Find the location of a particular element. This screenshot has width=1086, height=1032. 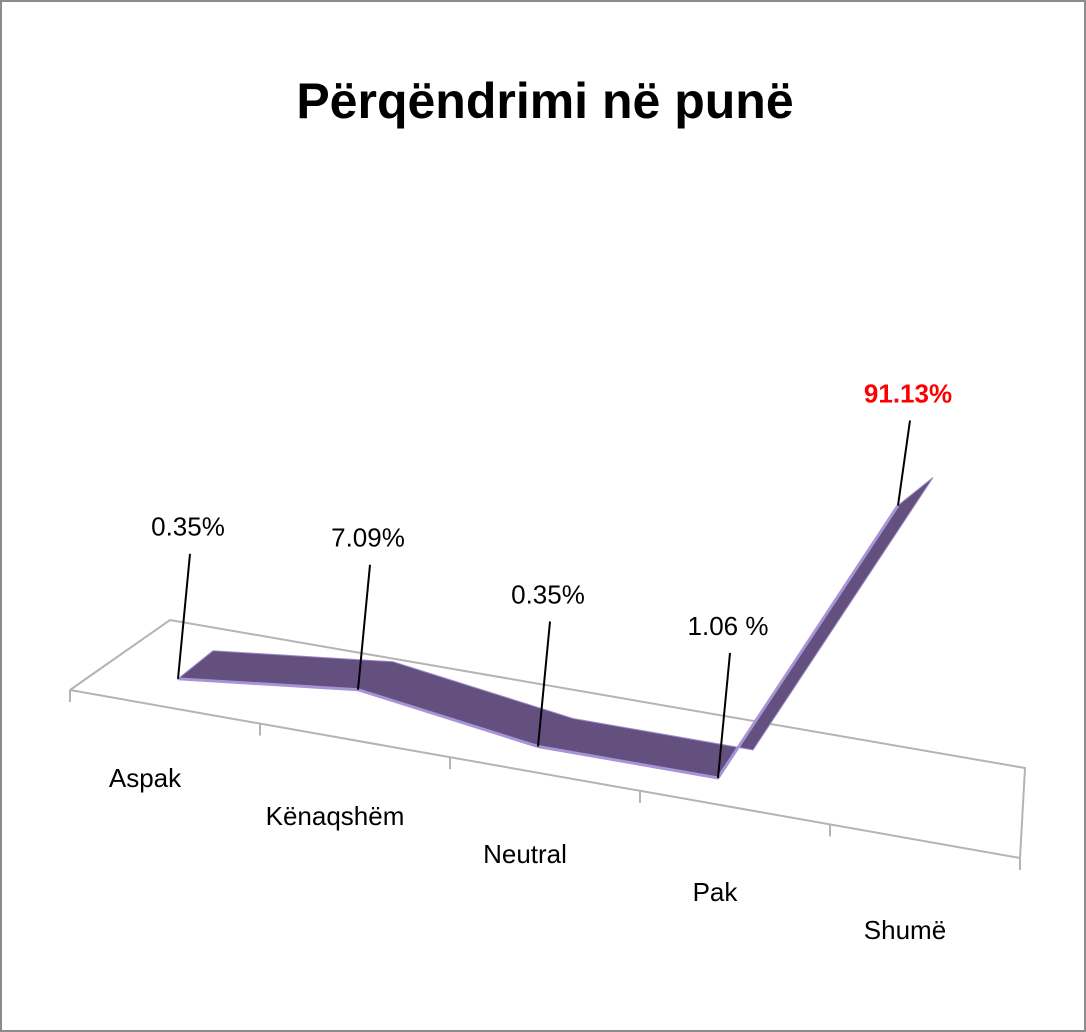

value-label: 7.09% is located at coordinates (368, 538).